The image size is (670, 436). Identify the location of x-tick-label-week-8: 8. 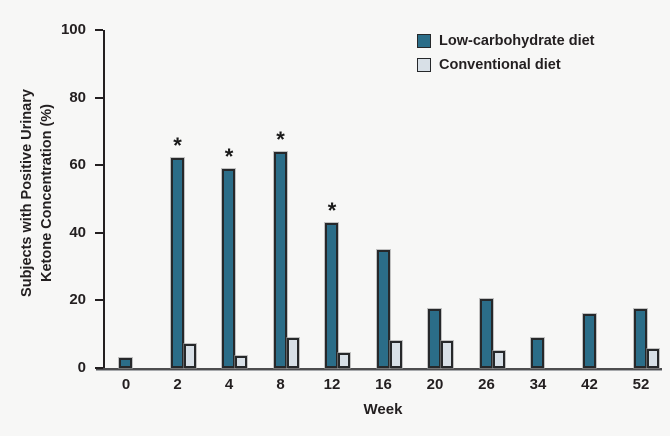
(280, 384).